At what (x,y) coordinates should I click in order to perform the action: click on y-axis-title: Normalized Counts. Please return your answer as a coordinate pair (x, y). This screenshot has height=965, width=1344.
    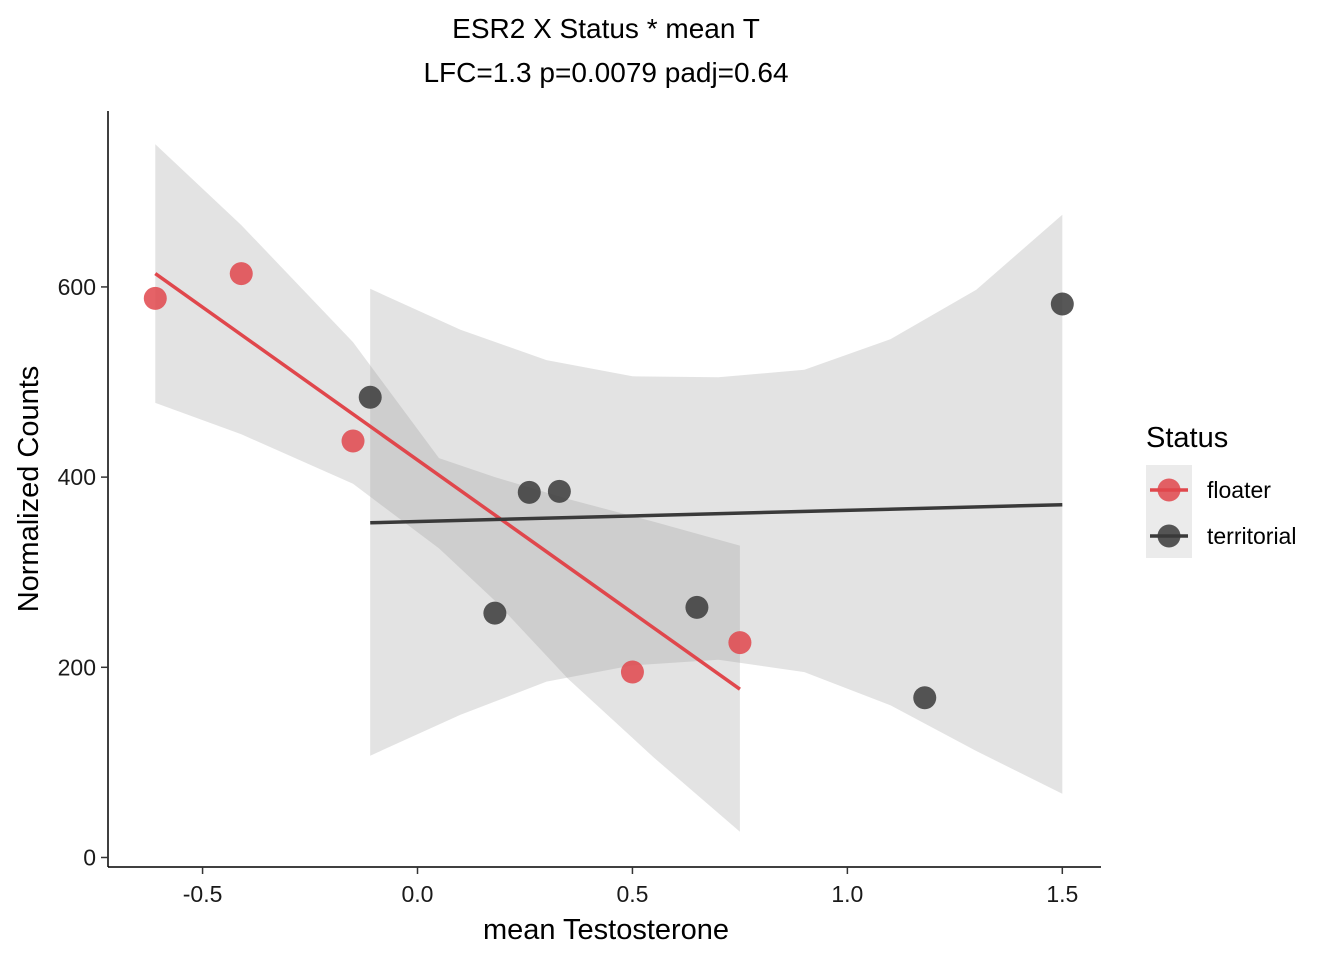
    Looking at the image, I should click on (29, 489).